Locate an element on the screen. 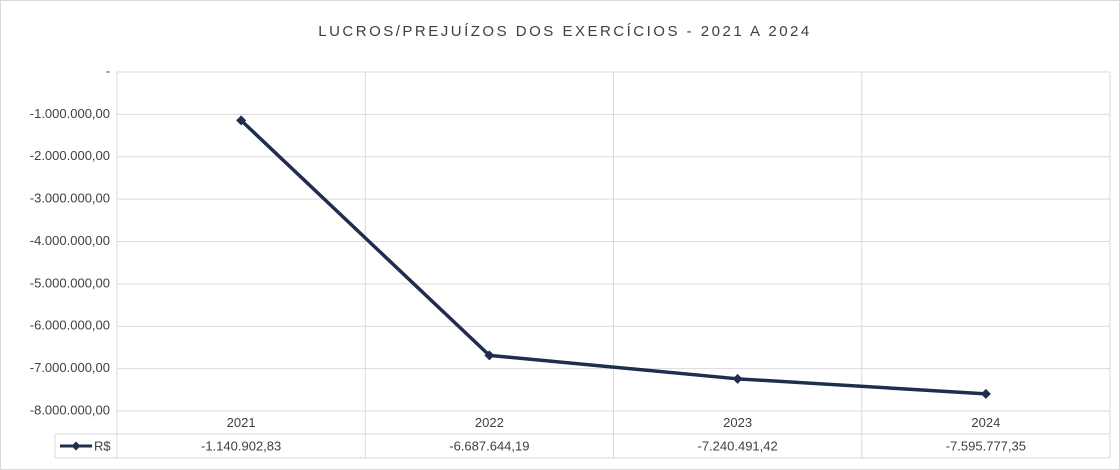 The image size is (1120, 470). y-tick-label: -1.000.000,00 is located at coordinates (70, 113).